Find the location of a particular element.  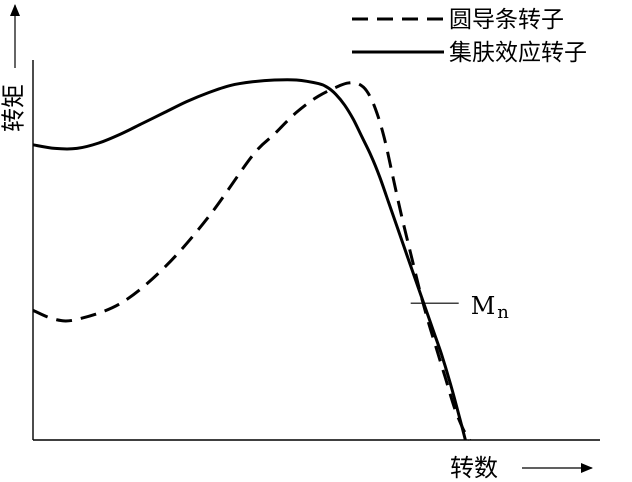

legend: 圆导条转子 集肤效应转子 is located at coordinates (469, 36).